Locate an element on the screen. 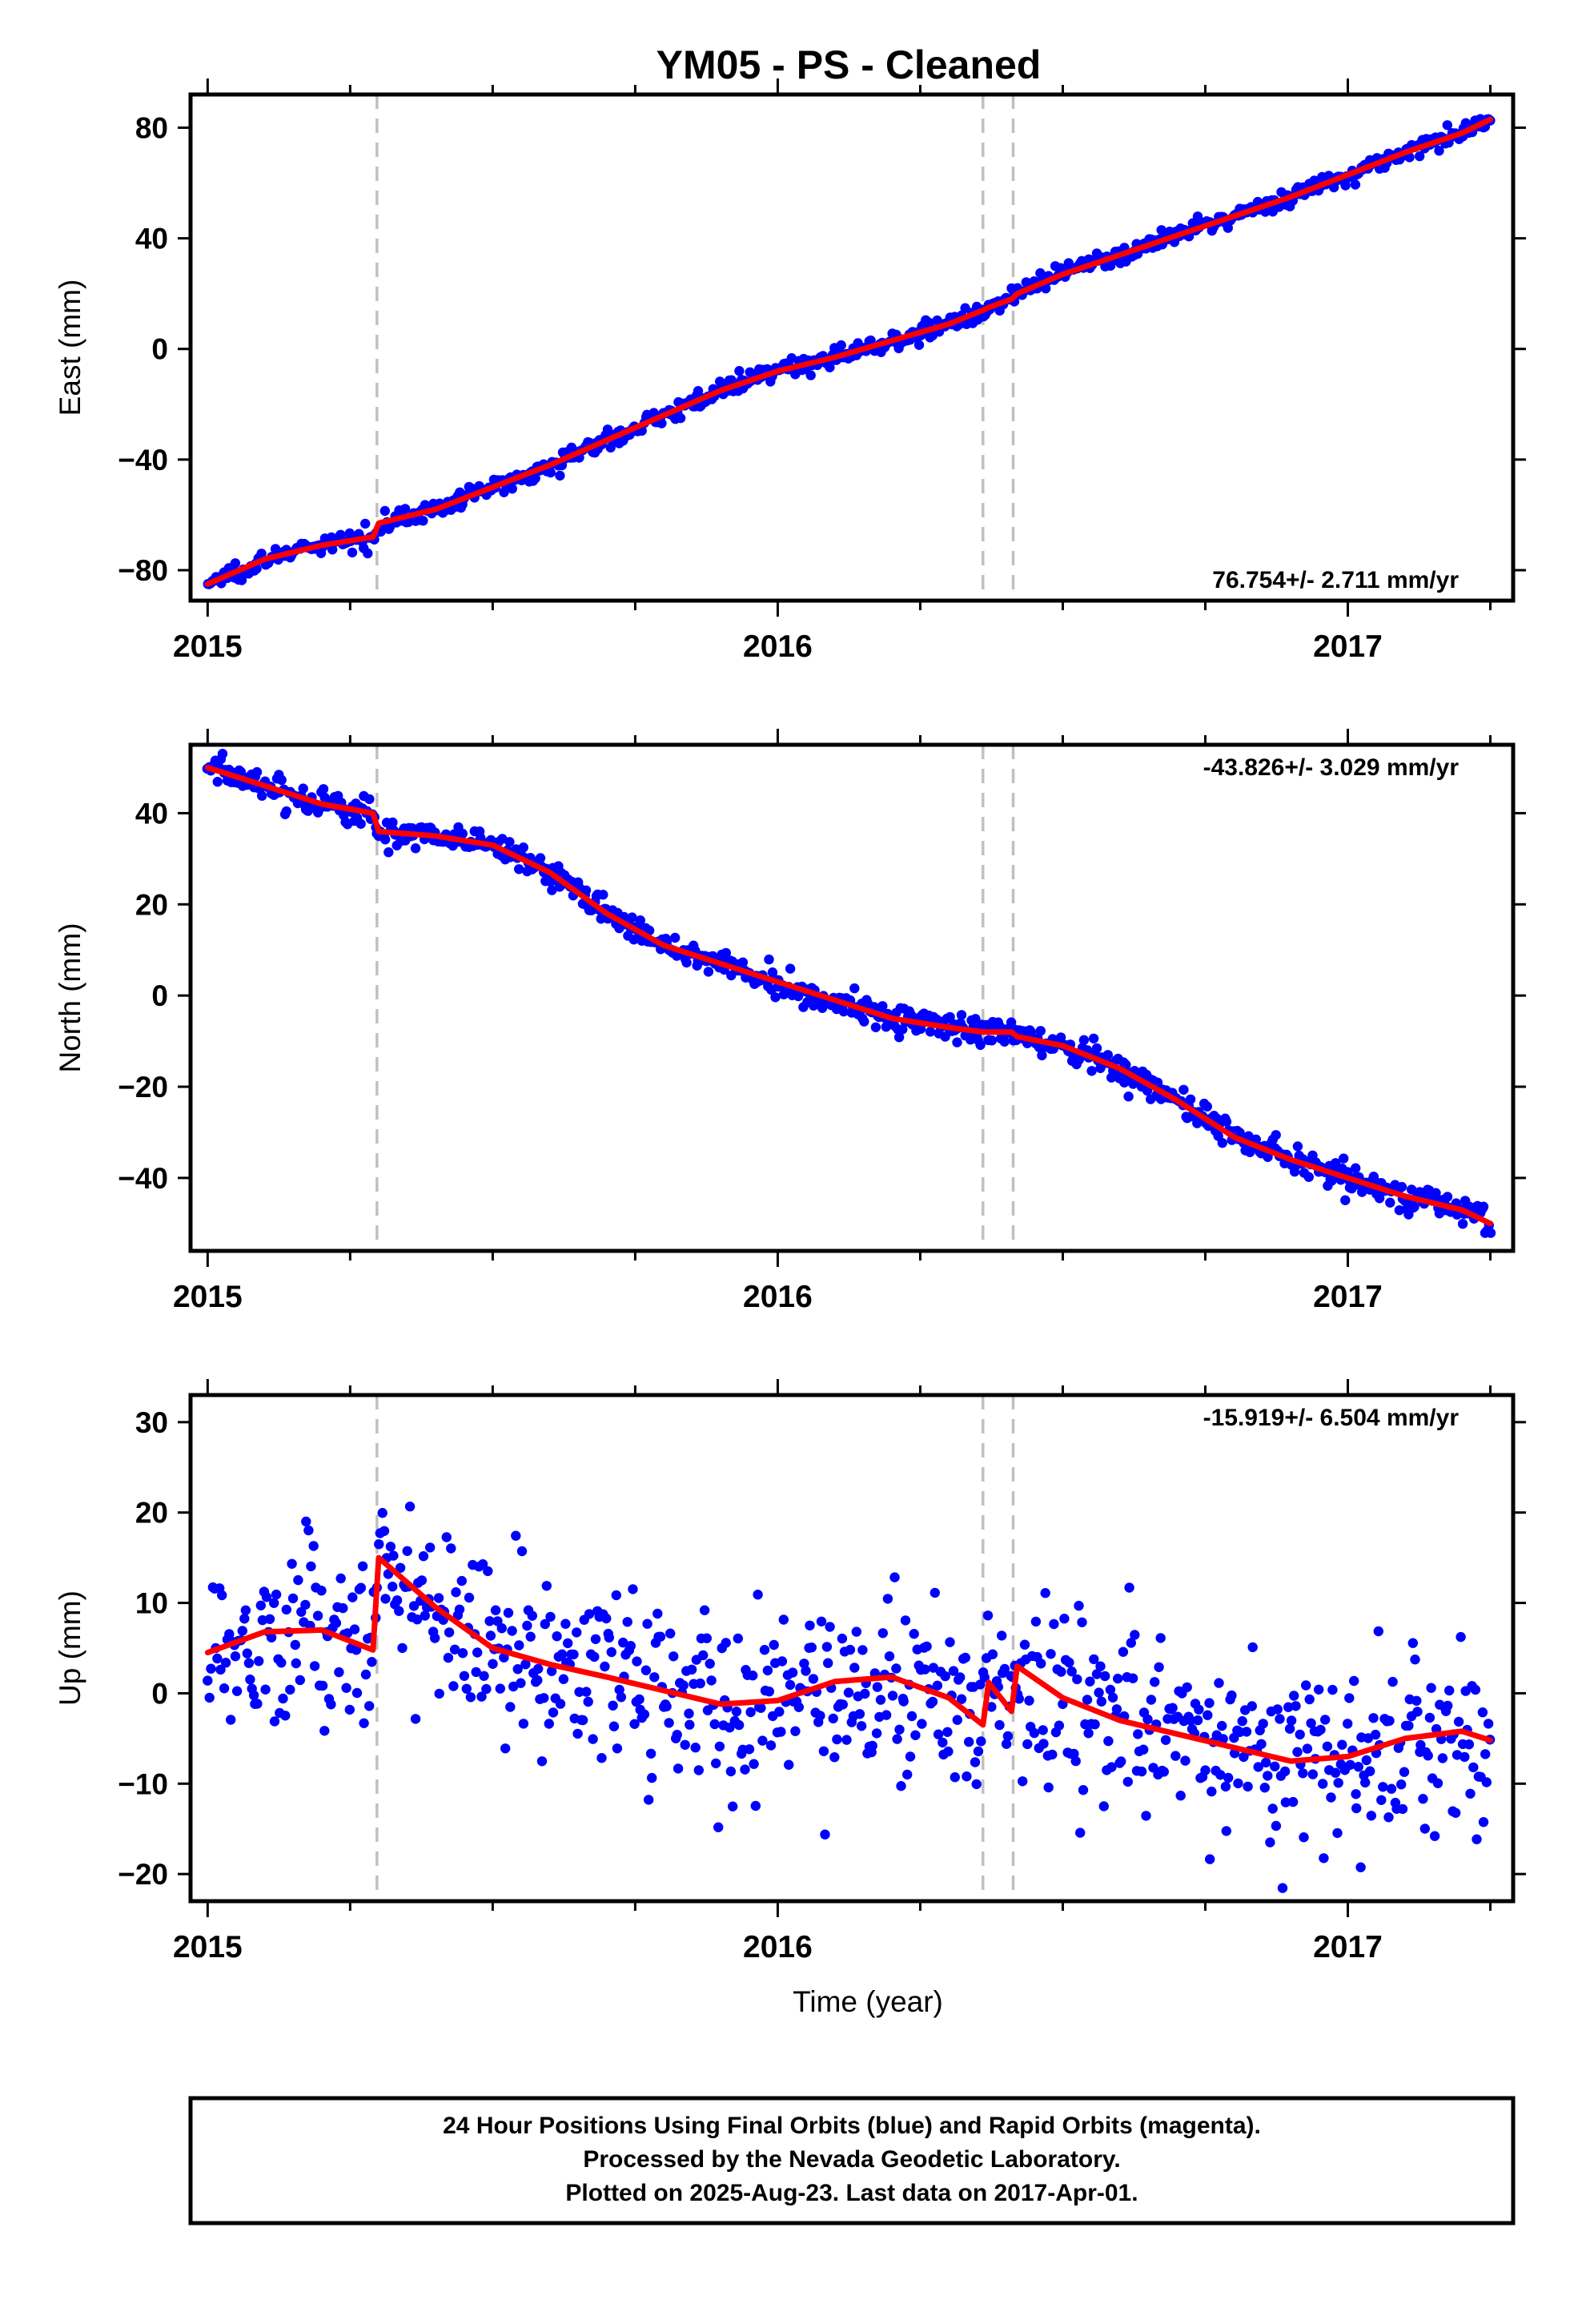 The image size is (1582, 2324). y-axis-label: East (mm) is located at coordinates (70, 347).